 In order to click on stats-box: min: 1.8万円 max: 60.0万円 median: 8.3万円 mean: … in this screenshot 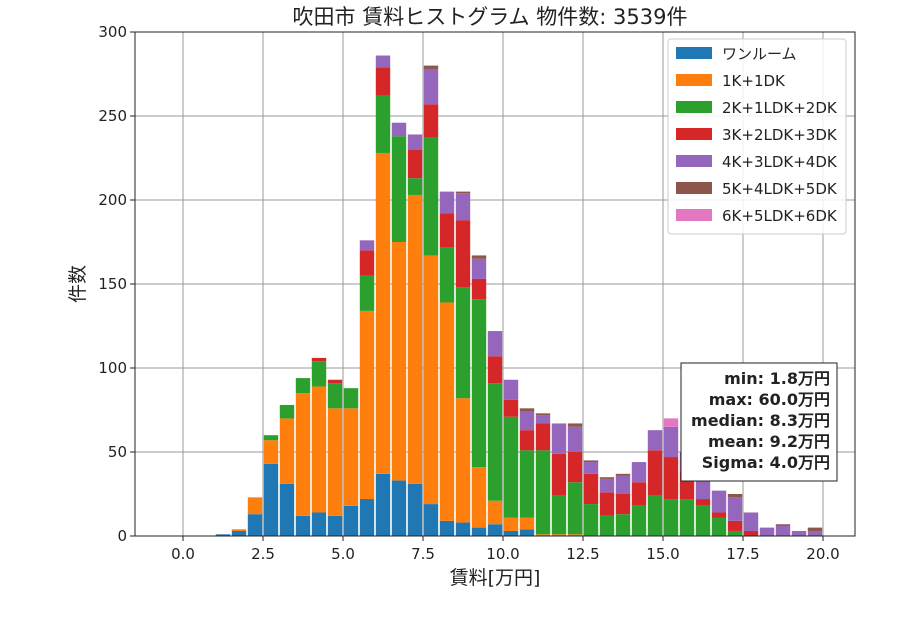, I will do `click(759, 422)`.